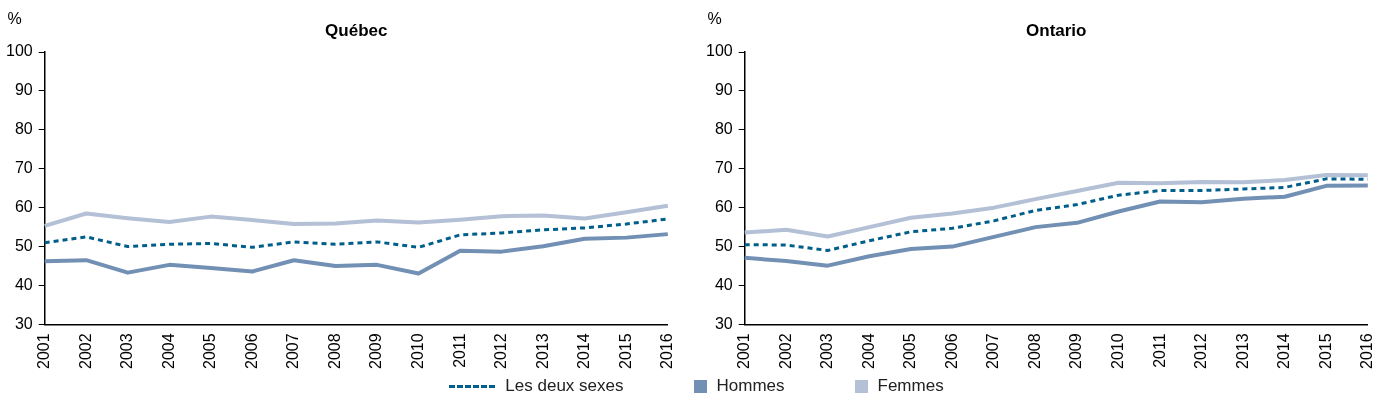 The width and height of the screenshot is (1393, 405). What do you see at coordinates (750, 386) in the screenshot?
I see `legend-label: Hommes` at bounding box center [750, 386].